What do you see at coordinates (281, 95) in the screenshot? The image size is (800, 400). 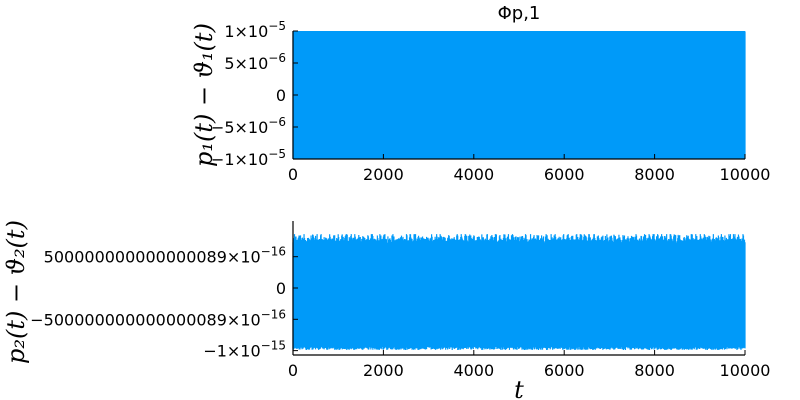 I see `subplot-1-ytick-label: 0` at bounding box center [281, 95].